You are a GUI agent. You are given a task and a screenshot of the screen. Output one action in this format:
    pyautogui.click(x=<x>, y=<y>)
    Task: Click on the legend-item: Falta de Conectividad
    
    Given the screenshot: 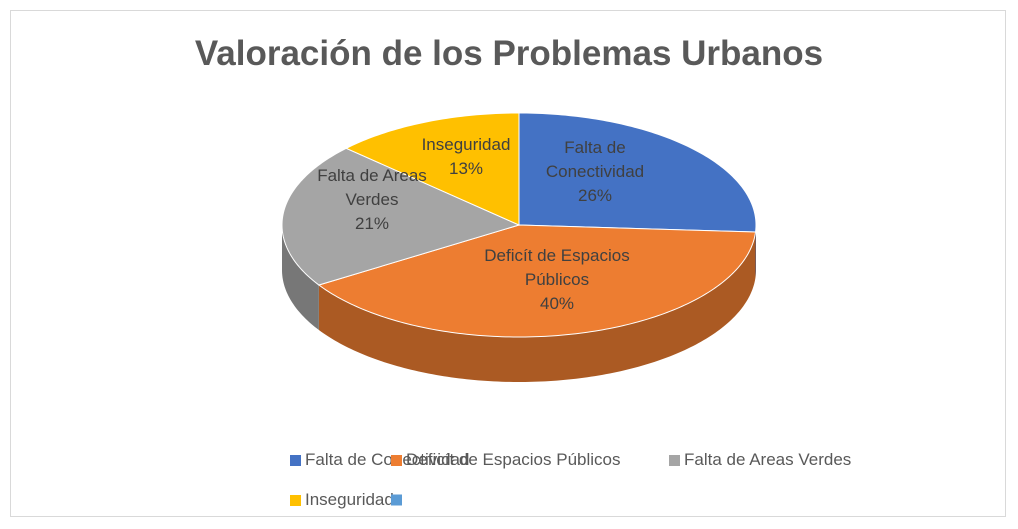 What is the action you would take?
    pyautogui.click(x=379, y=460)
    